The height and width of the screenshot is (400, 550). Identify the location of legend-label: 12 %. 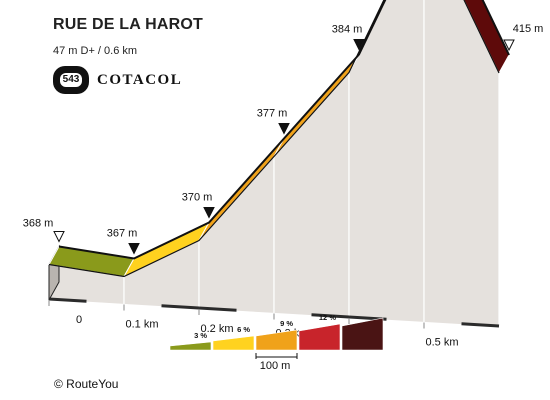
(327, 317).